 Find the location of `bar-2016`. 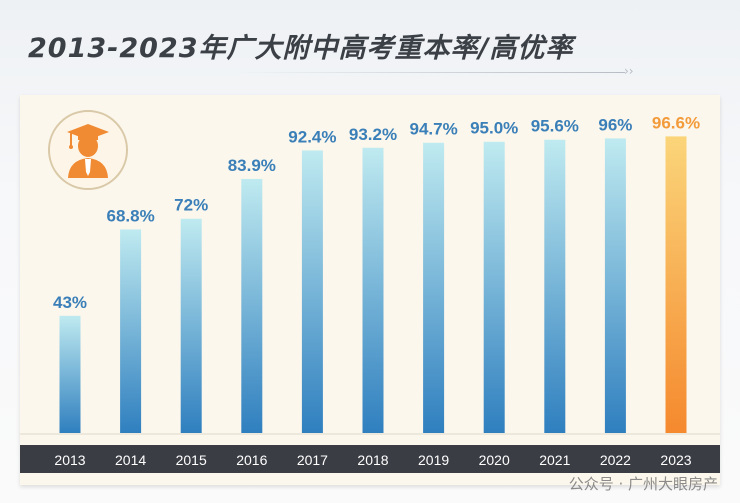

bar-2016 is located at coordinates (252, 305).